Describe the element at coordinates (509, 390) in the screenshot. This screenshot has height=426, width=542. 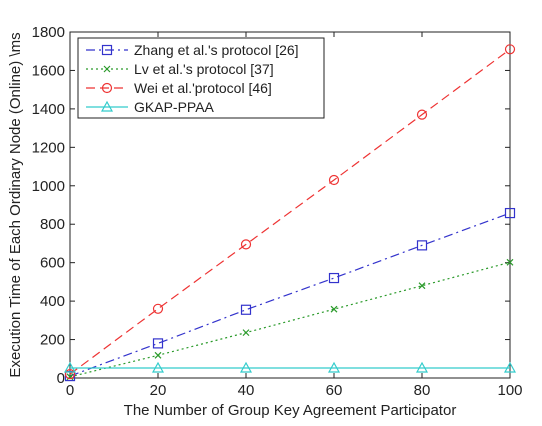
I see `x-tick-label: 100` at that location.